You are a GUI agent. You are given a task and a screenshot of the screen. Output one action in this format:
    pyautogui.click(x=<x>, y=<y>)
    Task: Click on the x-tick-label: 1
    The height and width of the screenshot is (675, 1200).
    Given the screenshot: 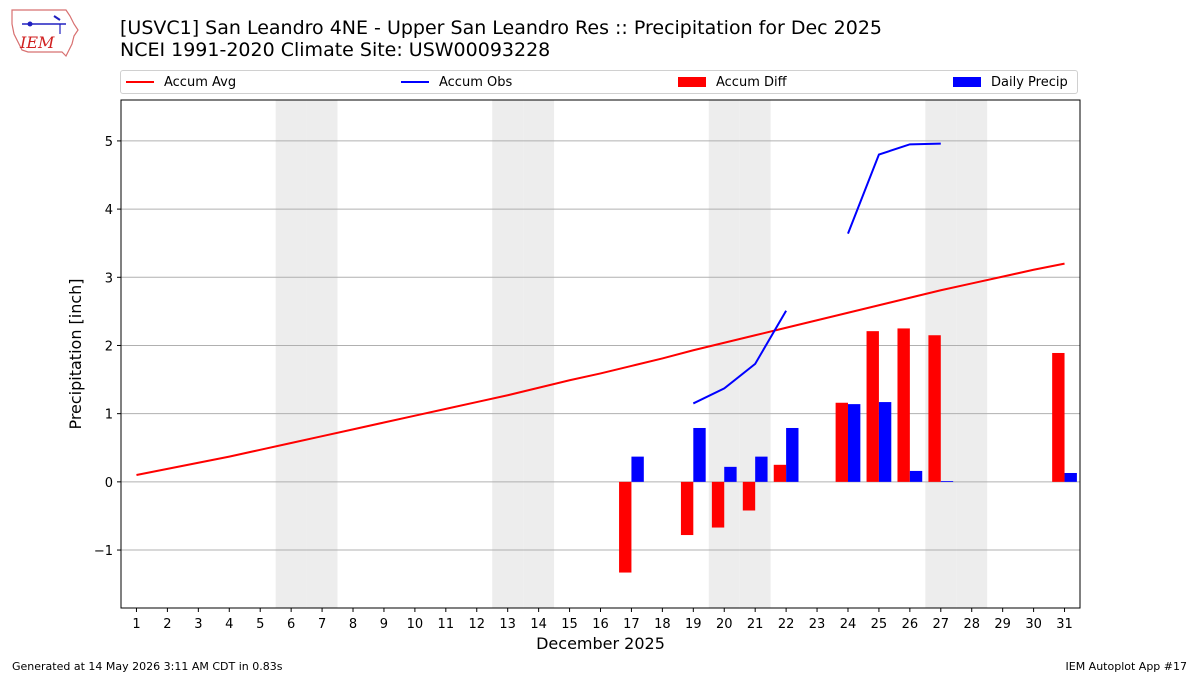 What is the action you would take?
    pyautogui.click(x=136, y=624)
    